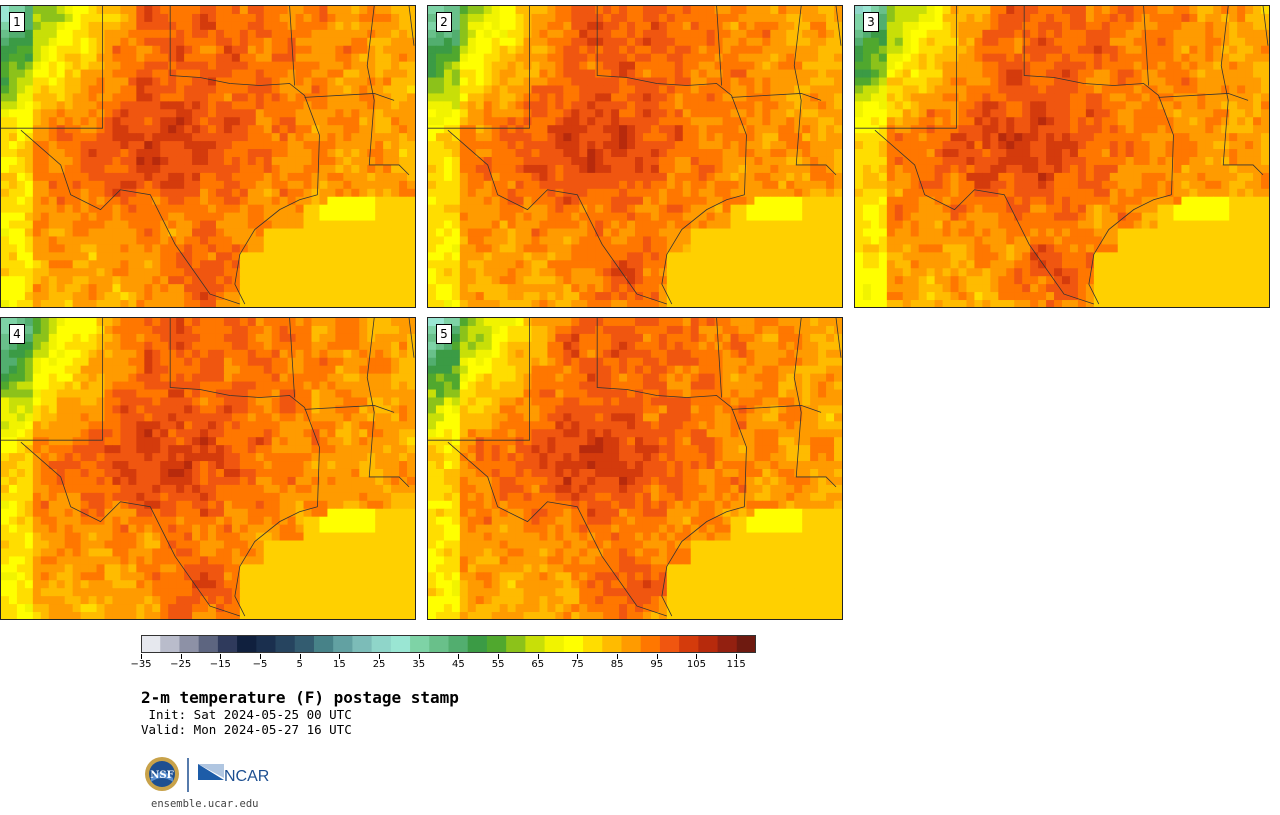 This screenshot has height=815, width=1280. Describe the element at coordinates (246, 729) in the screenshot. I see `valid-time: Valid: Mon 2024-05-27 16 UTC` at that location.